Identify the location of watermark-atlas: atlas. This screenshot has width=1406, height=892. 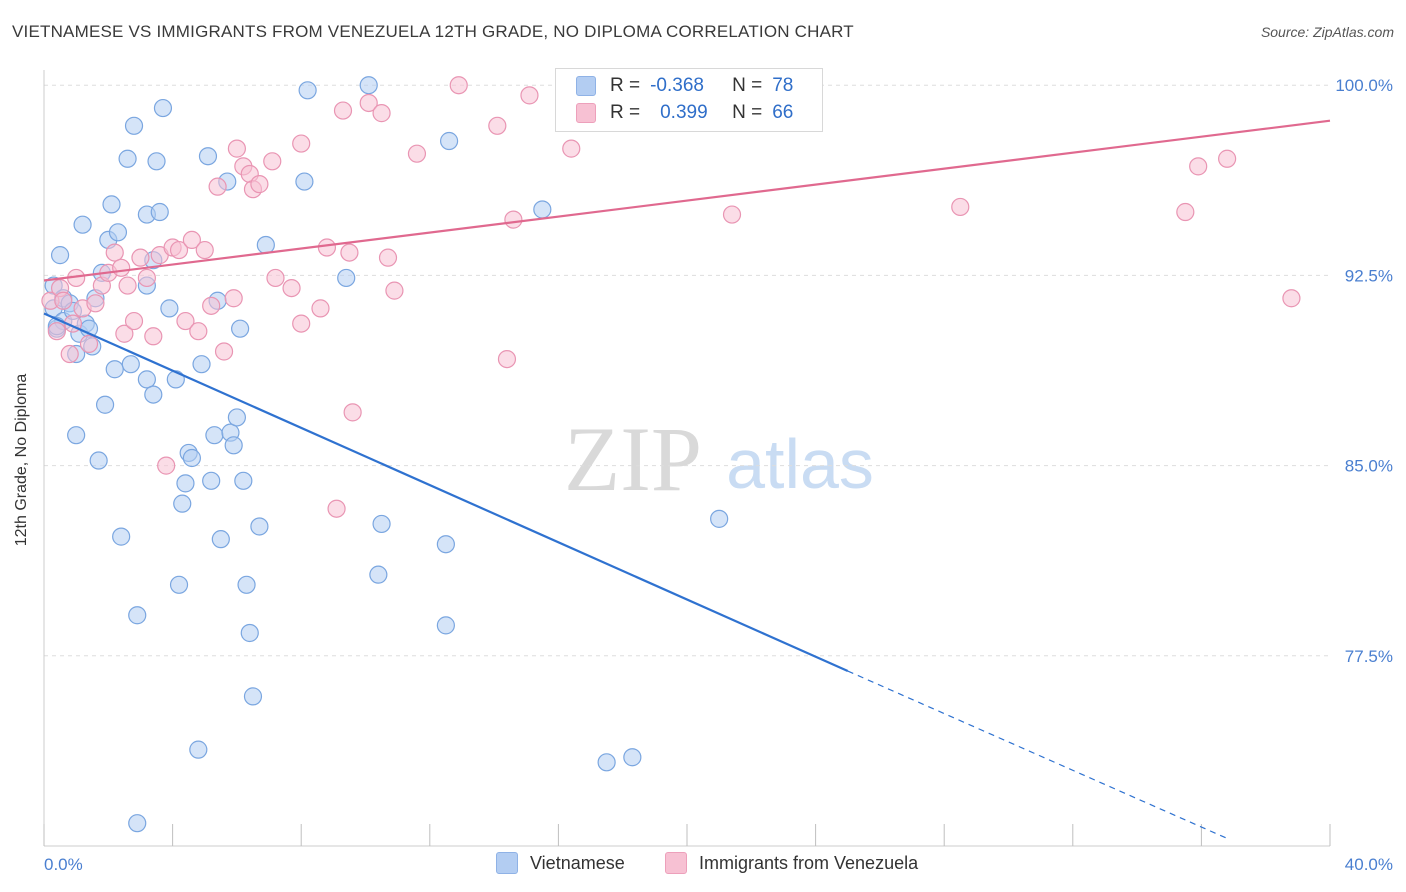
(800, 464).